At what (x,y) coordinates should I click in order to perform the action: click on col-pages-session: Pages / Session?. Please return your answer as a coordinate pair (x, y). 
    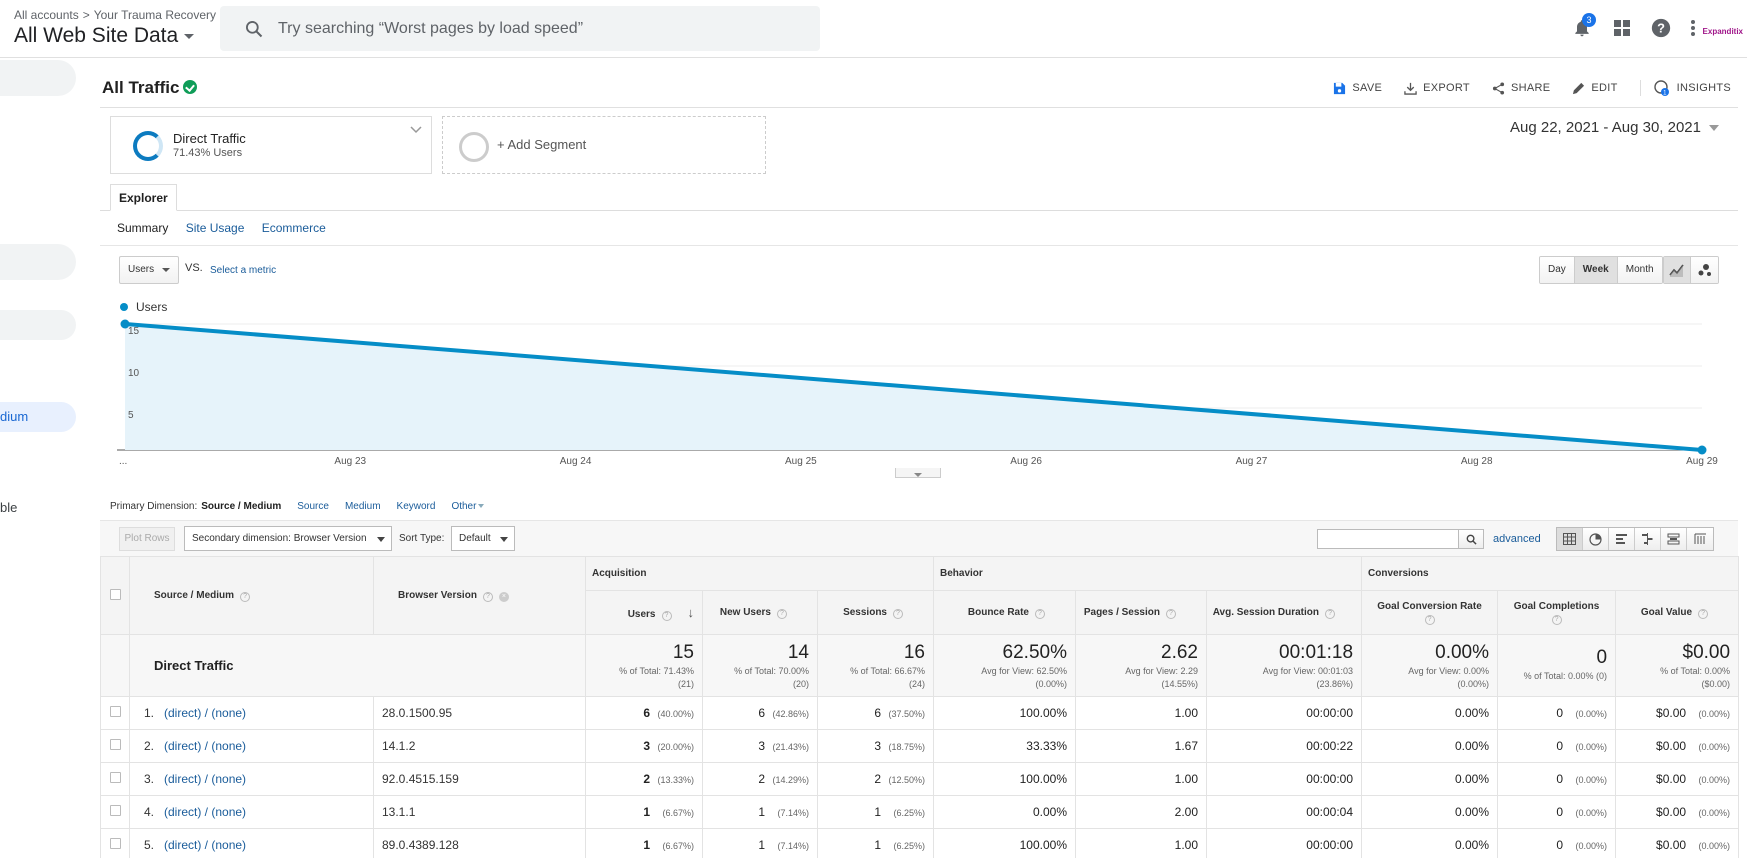
    Looking at the image, I should click on (1141, 612).